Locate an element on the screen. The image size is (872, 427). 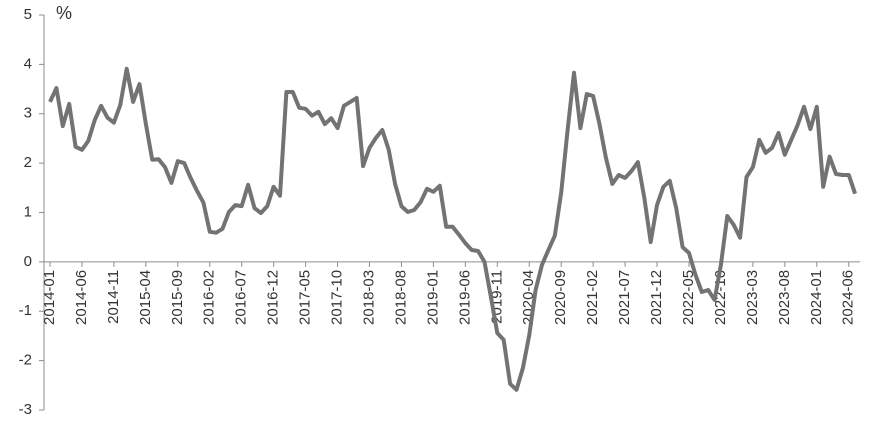
y-tick-label: 1 is located at coordinates (28, 211).